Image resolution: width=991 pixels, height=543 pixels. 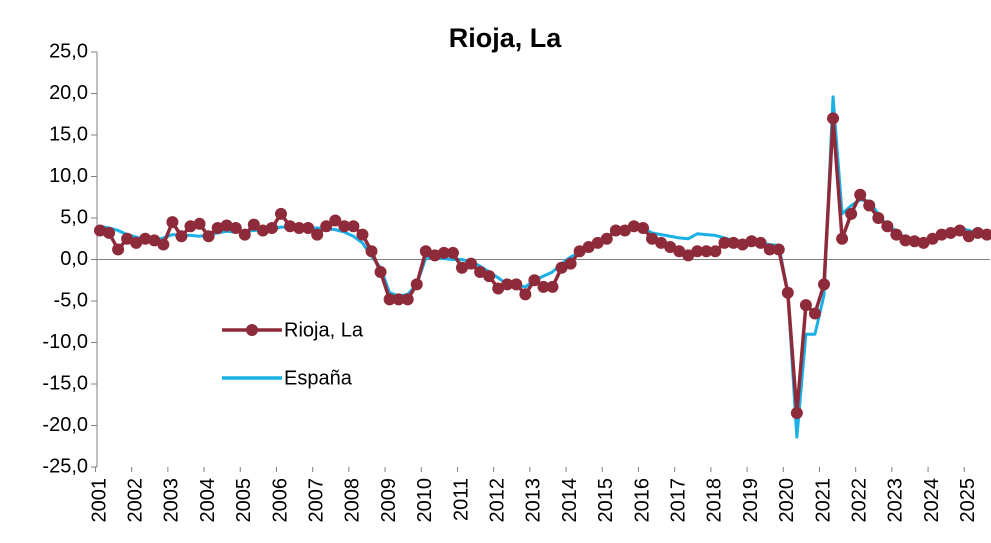 I want to click on x-tick-label: 2002, so click(x=135, y=500).